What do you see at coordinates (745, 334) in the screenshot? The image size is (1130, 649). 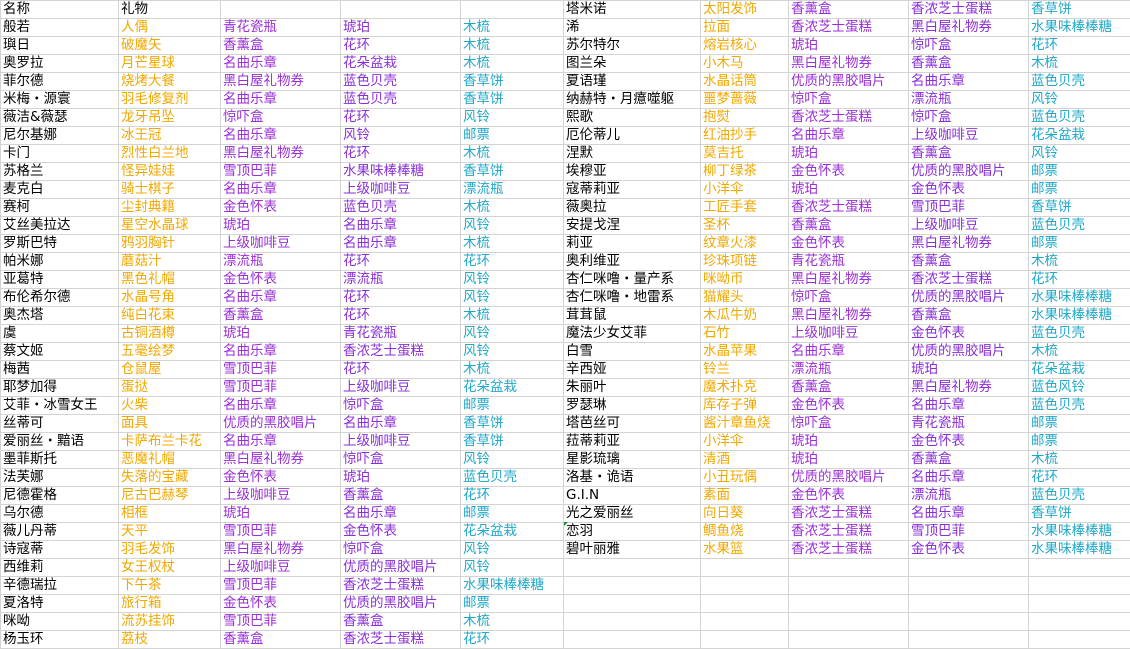 I see `gift-cell-1: 石竹` at bounding box center [745, 334].